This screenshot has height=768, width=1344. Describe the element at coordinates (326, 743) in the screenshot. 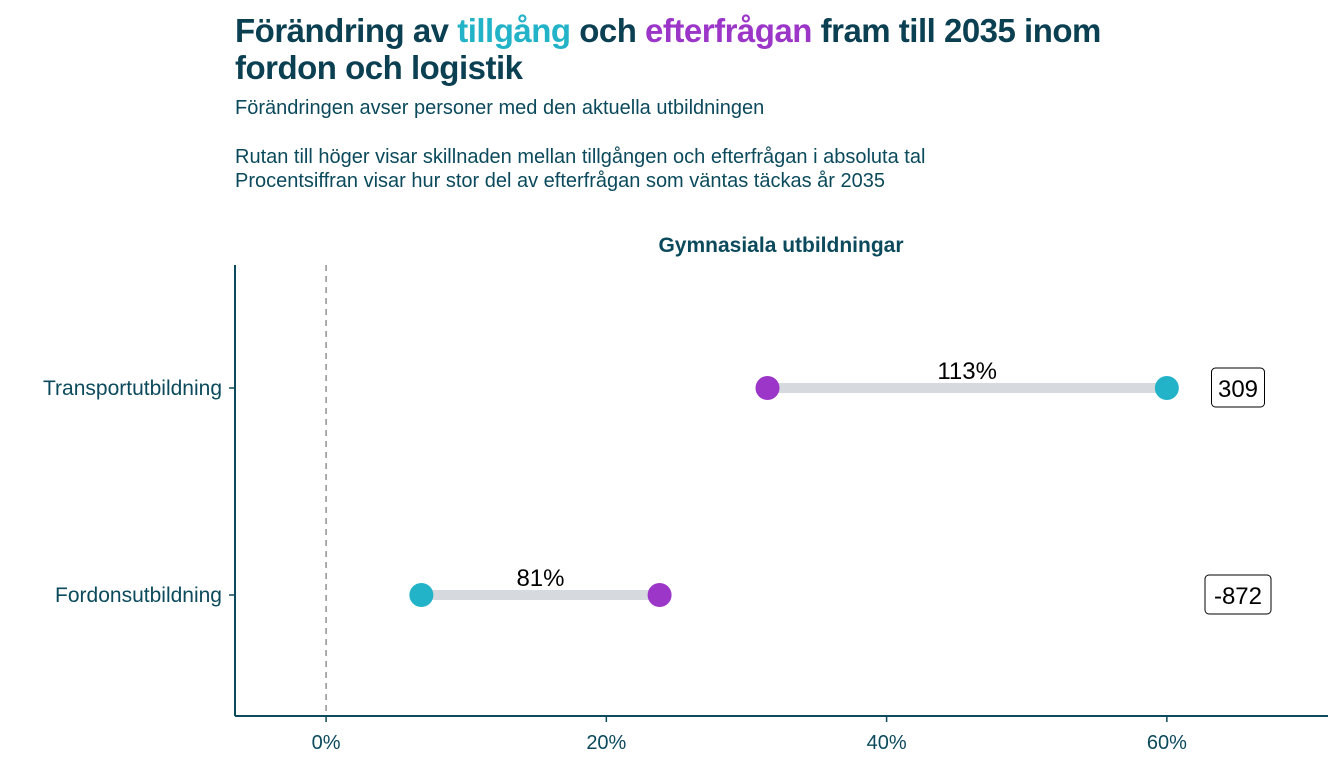

I see `x-tick-label: 0%` at that location.